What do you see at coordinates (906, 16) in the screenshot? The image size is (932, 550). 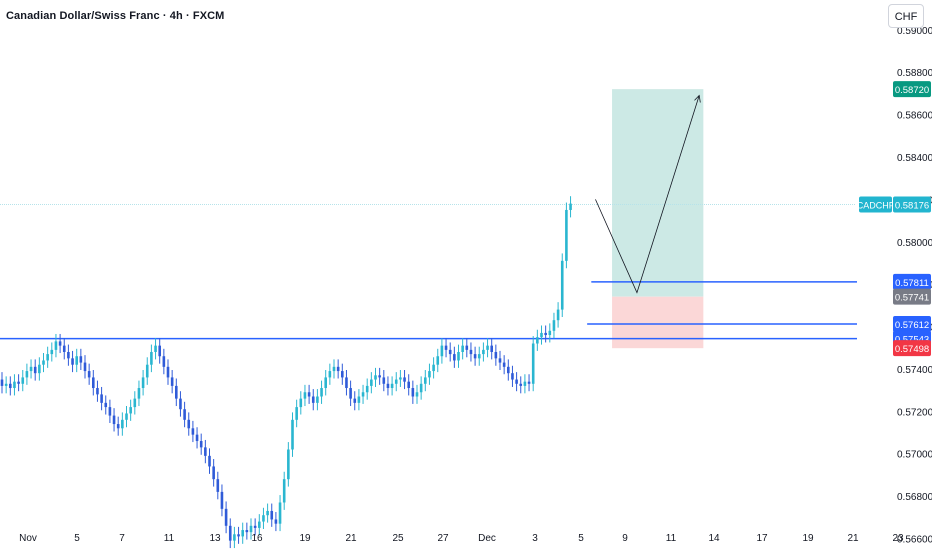 I see `currency-button: CHF` at bounding box center [906, 16].